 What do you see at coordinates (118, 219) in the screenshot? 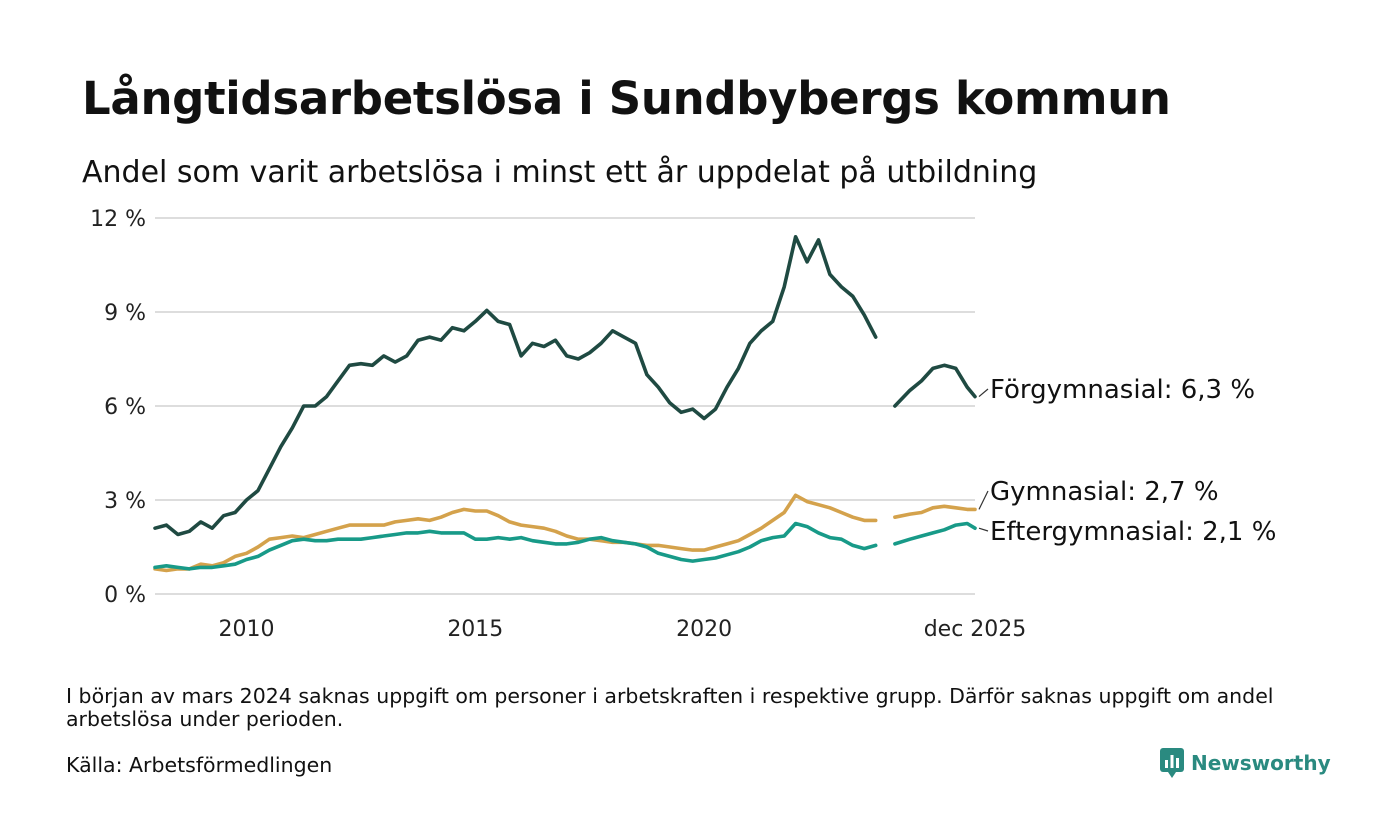
I see `y-tick-label: 12 %` at bounding box center [118, 219].